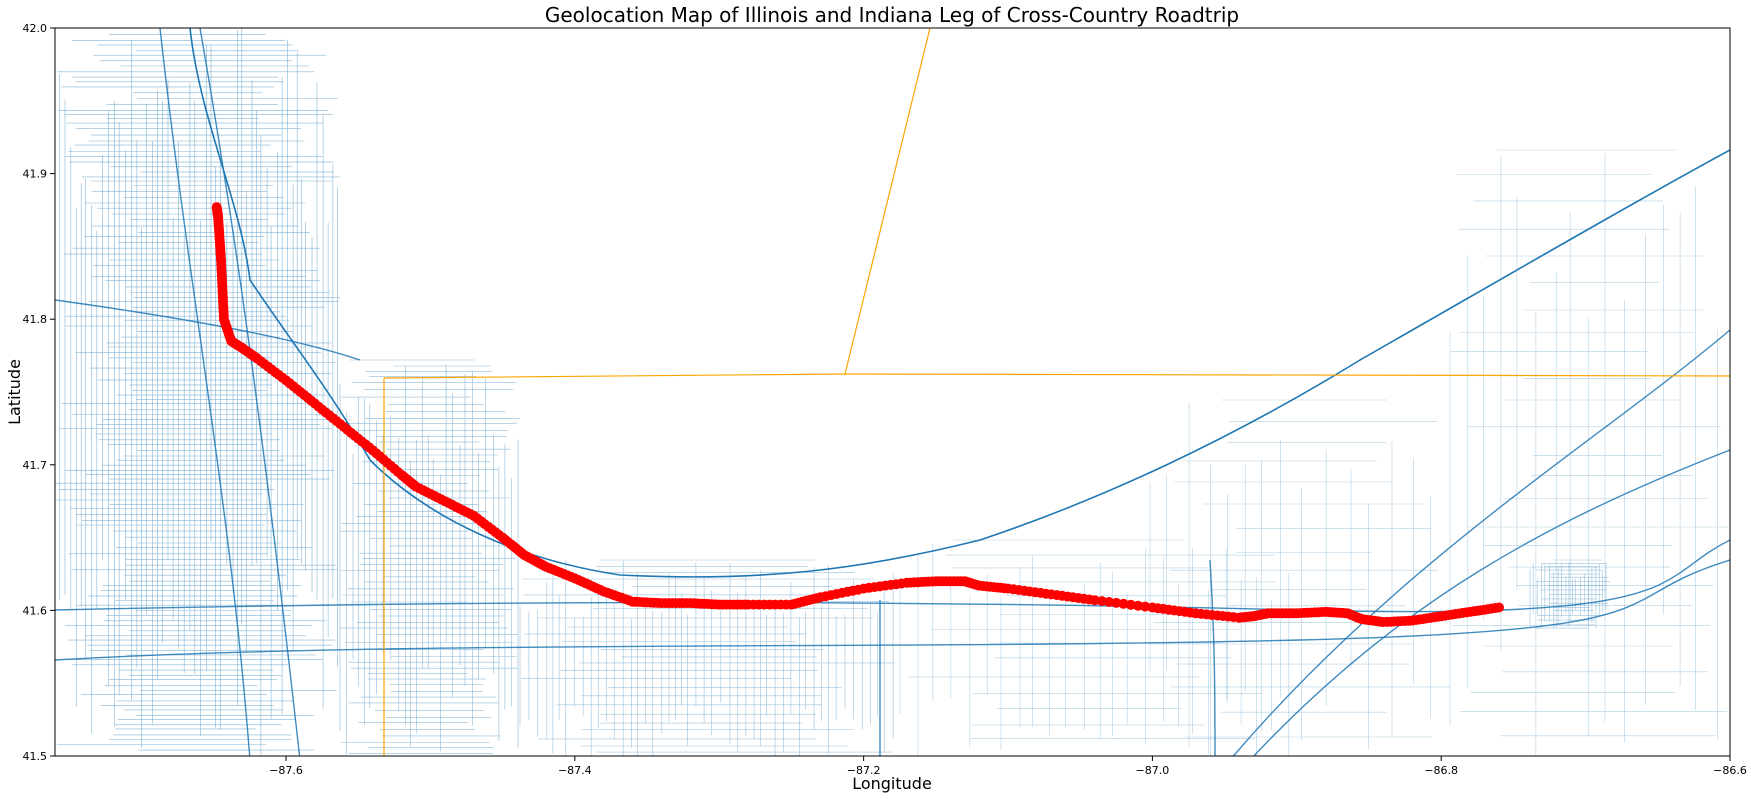 The height and width of the screenshot is (799, 1751). What do you see at coordinates (14, 392) in the screenshot?
I see `y-axis-label: Latitude` at bounding box center [14, 392].